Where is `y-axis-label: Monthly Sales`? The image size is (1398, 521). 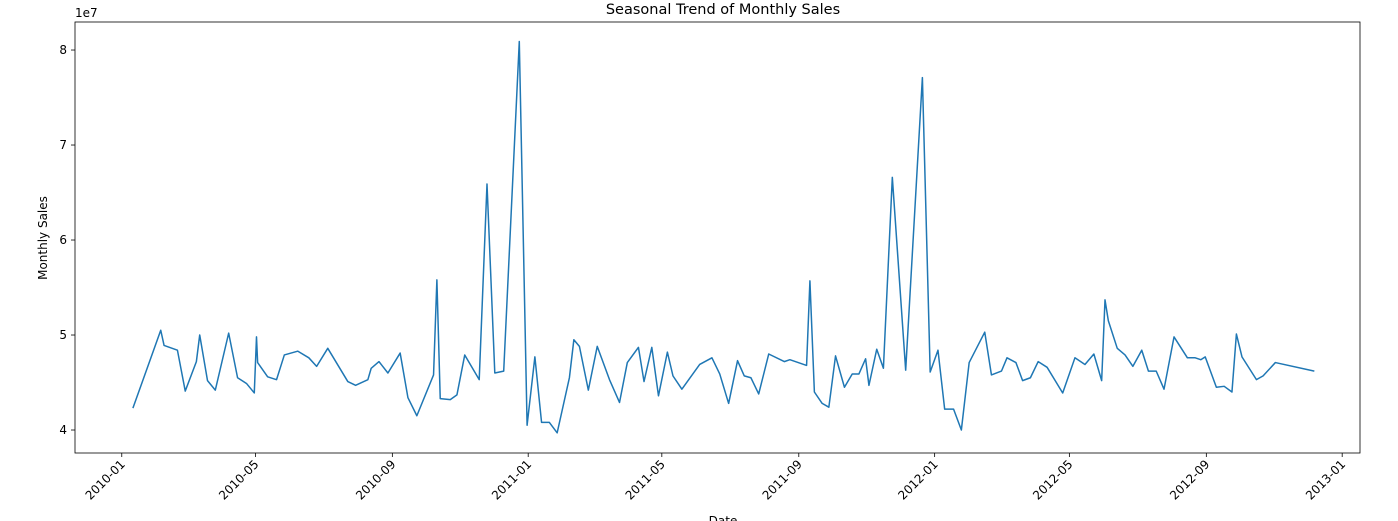
y-axis-label: Monthly Sales is located at coordinates (43, 238).